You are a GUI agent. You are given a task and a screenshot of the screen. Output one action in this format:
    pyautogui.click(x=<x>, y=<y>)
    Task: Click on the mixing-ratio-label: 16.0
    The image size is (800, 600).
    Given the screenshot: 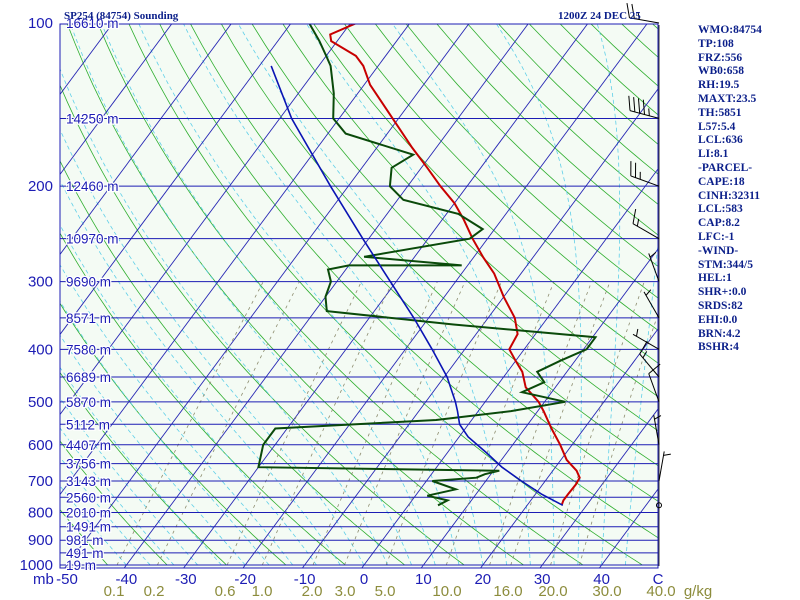 What is the action you would take?
    pyautogui.click(x=507, y=591)
    